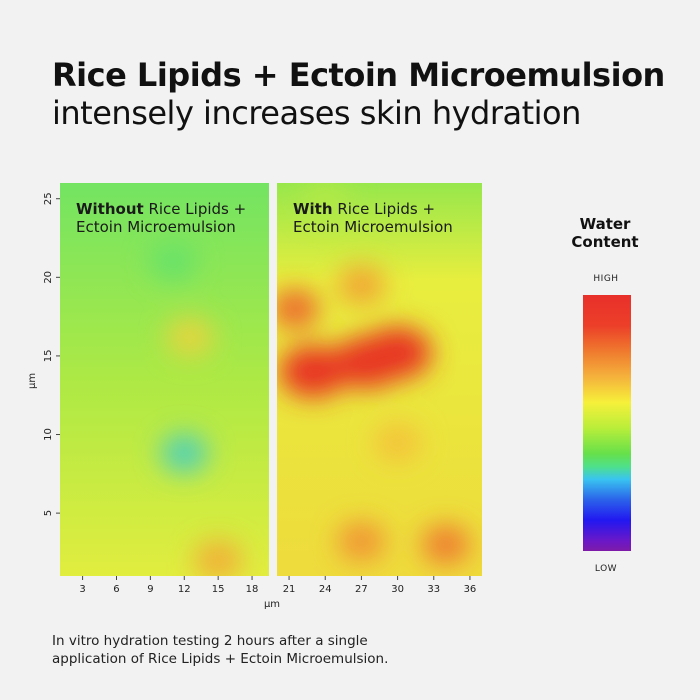 The image size is (700, 700). Describe the element at coordinates (252, 589) in the screenshot. I see `x-tick-label: 18` at that location.